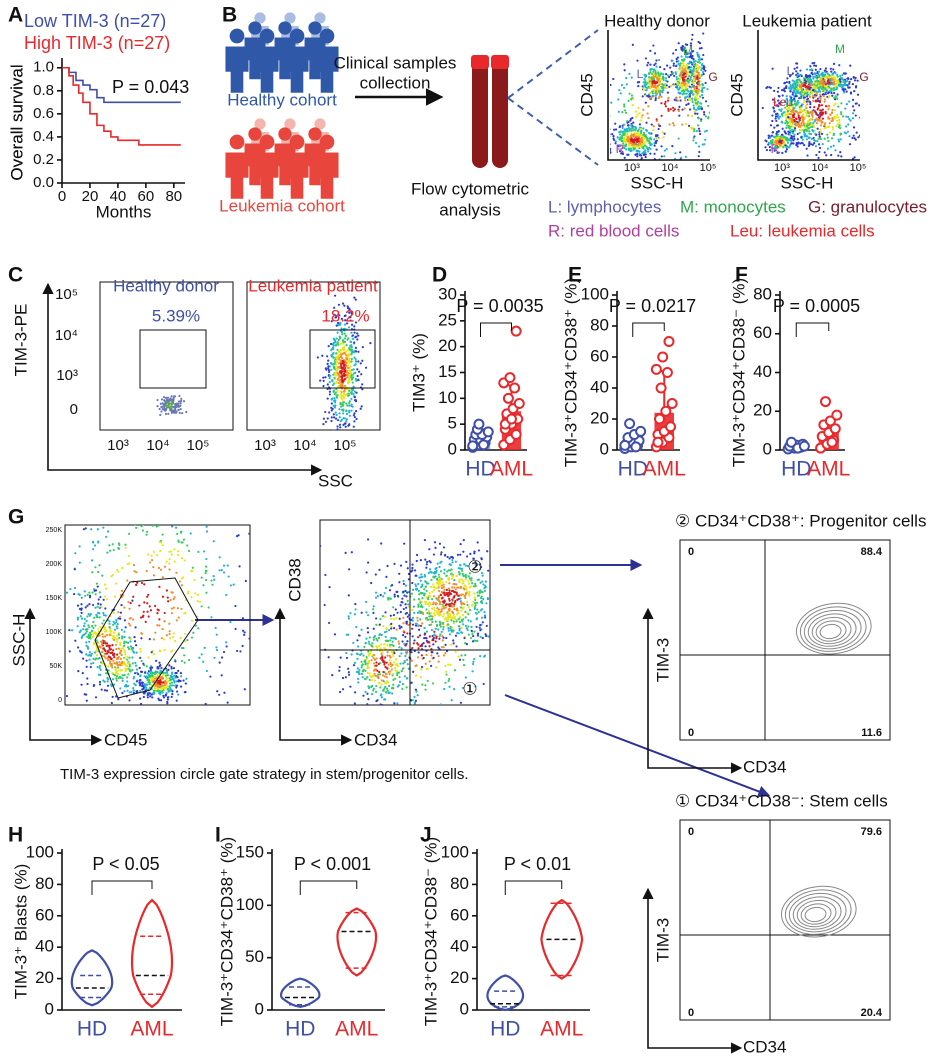 The height and width of the screenshot is (1056, 945). Describe the element at coordinates (313, 285) in the screenshot. I see `plot-title: Leukemia patient` at that location.